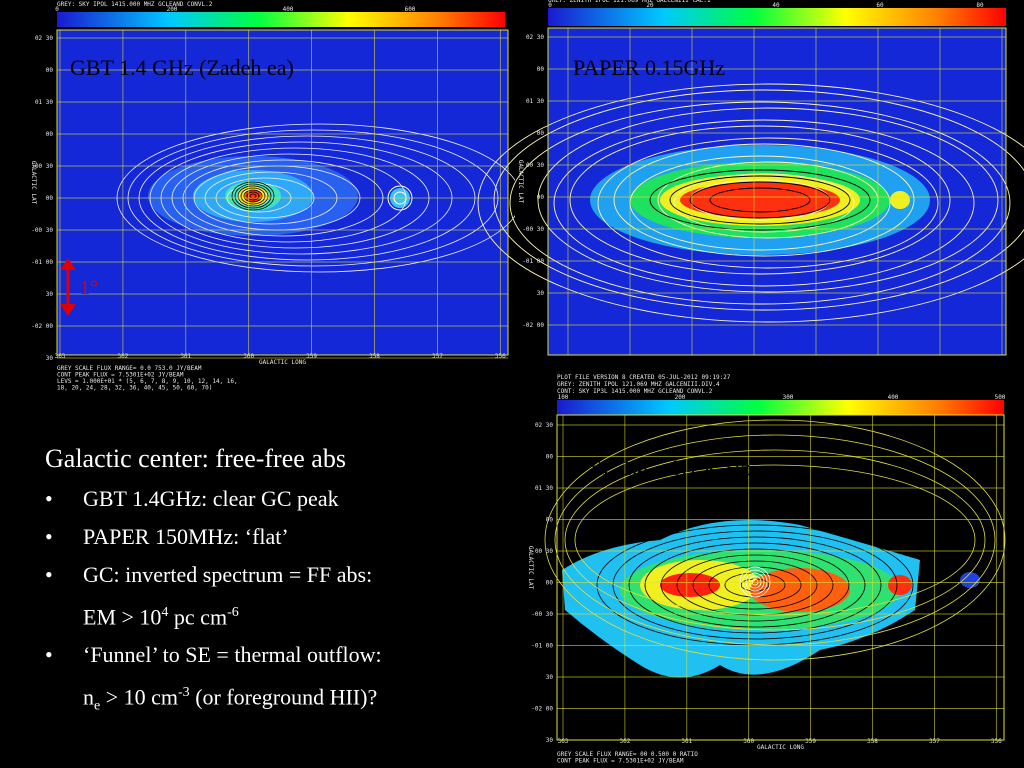 This screenshot has width=1024, height=768. Describe the element at coordinates (650, 5) in the screenshot. I see `colorbar-tick: 20` at that location.